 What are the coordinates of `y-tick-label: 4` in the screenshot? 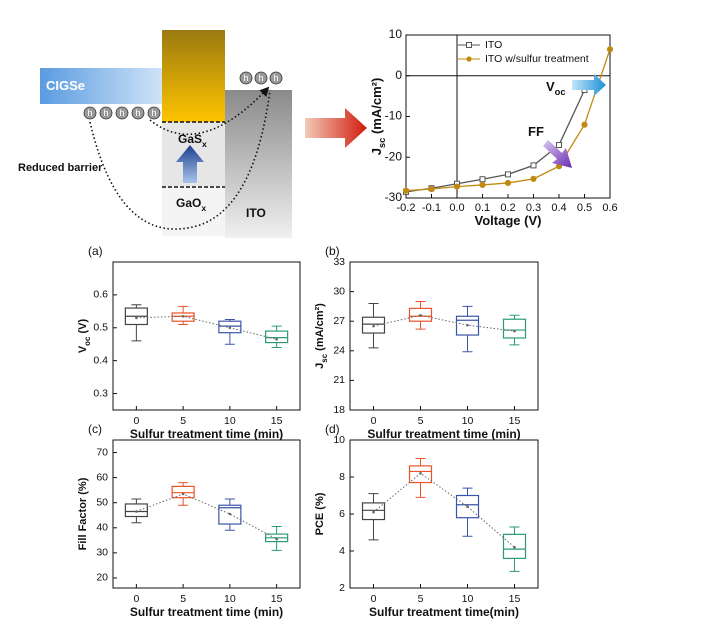 It's located at (342, 551).